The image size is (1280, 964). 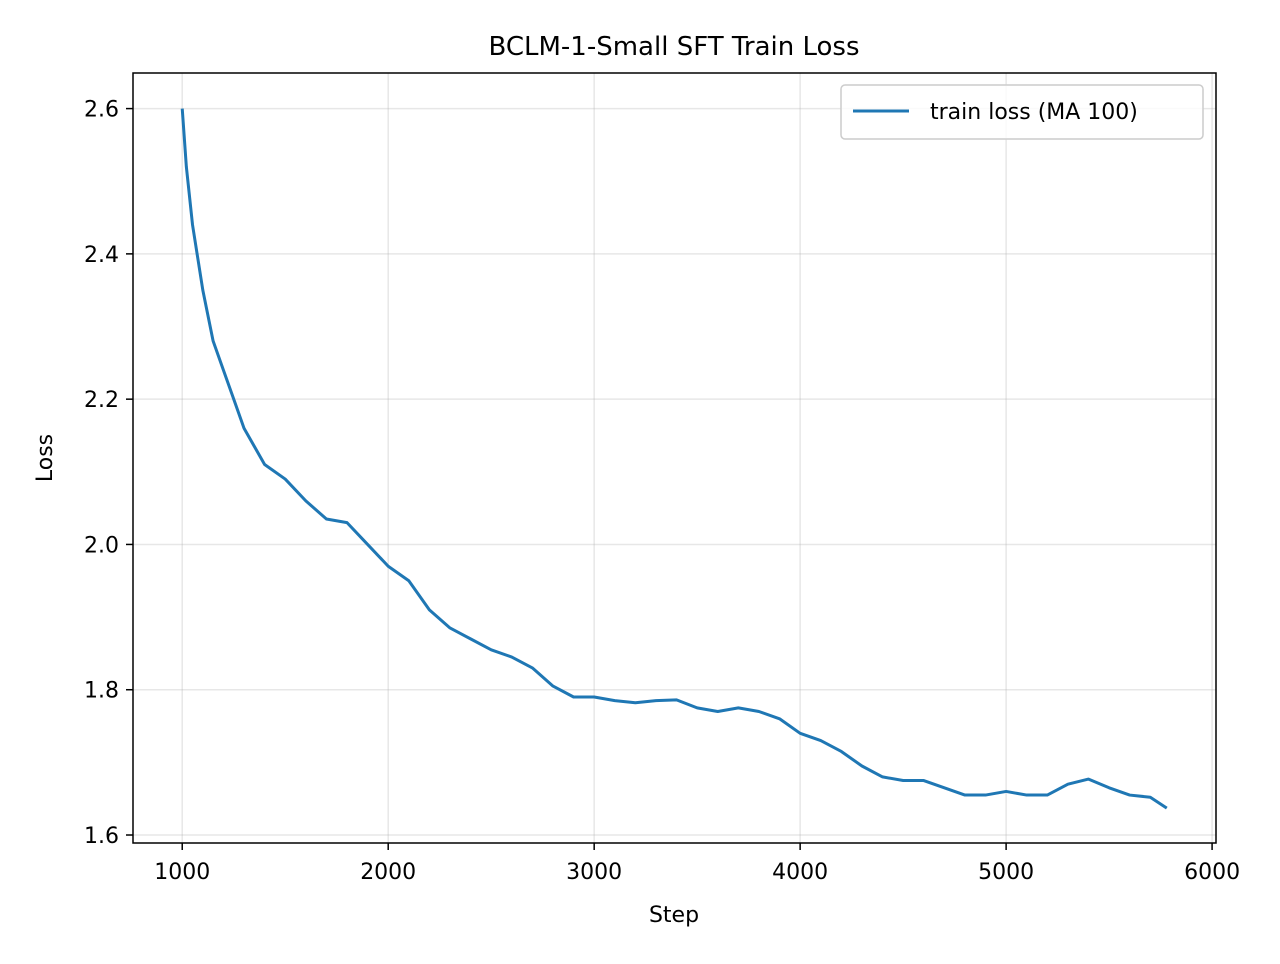 What do you see at coordinates (101, 836) in the screenshot?
I see `y-tick-label: 1.6` at bounding box center [101, 836].